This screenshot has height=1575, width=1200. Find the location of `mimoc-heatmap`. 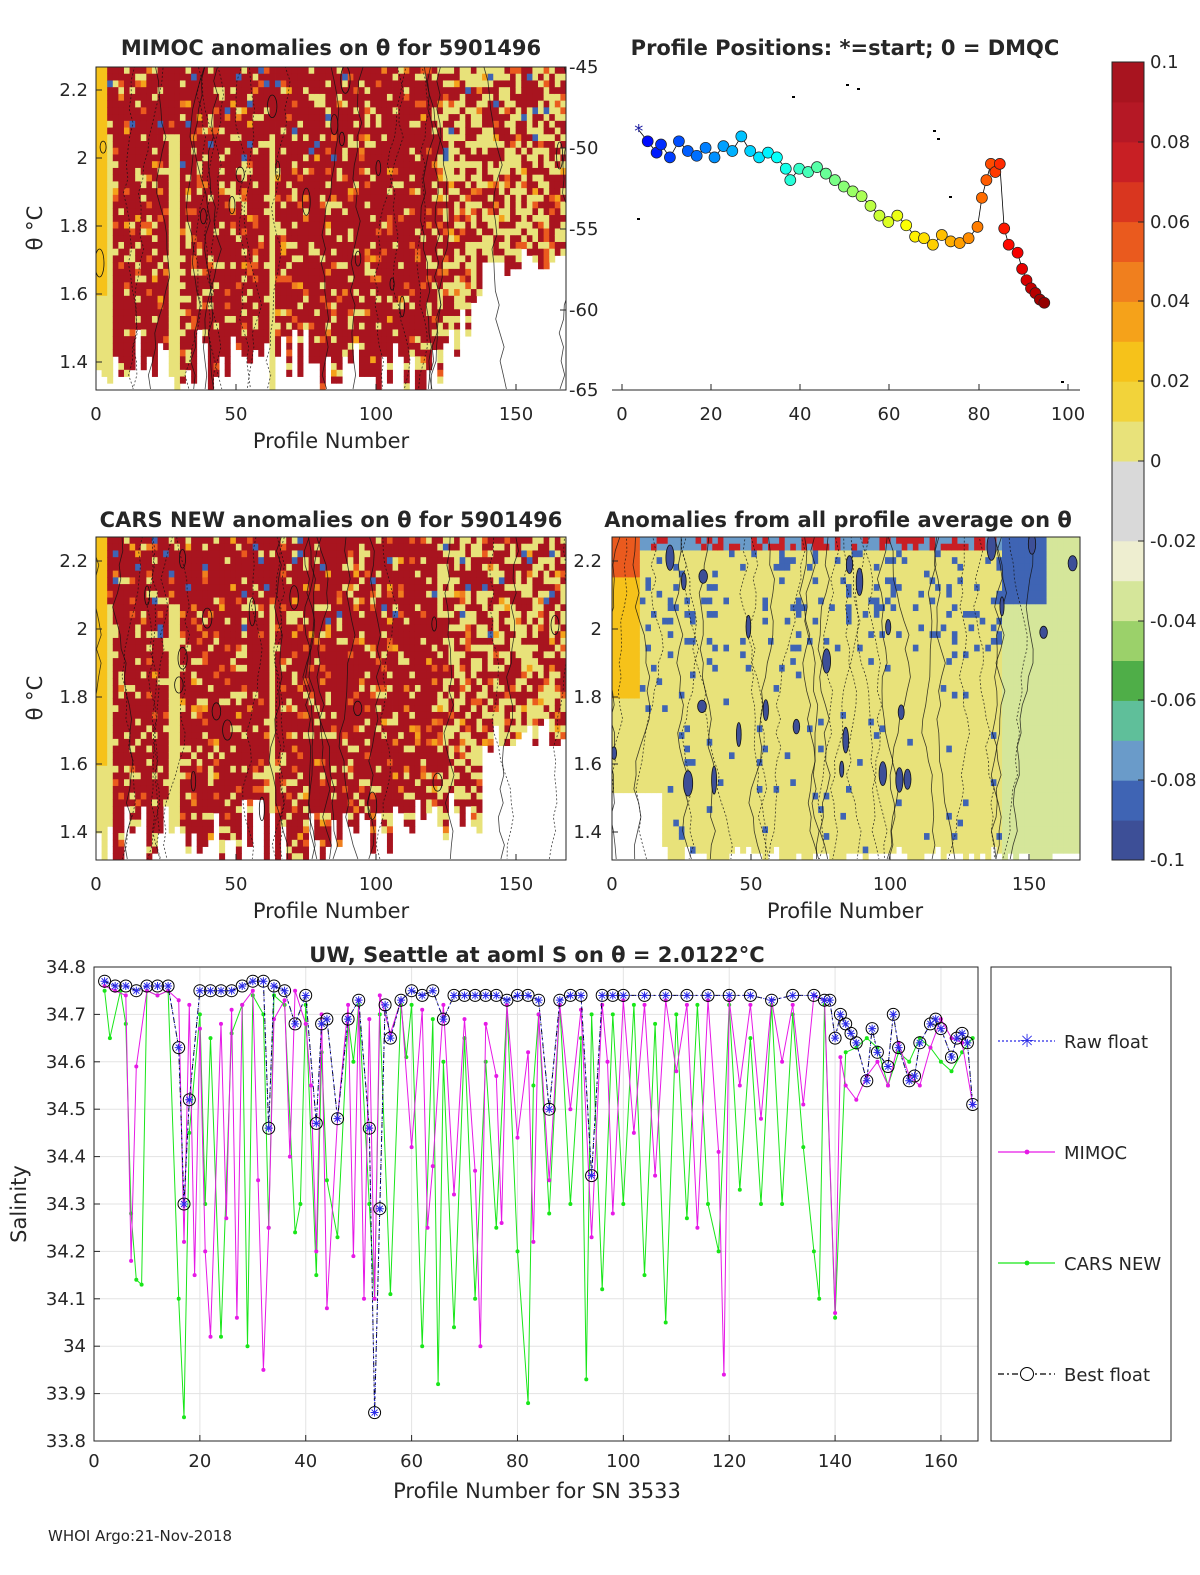

mimoc-heatmap is located at coordinates (331, 228).